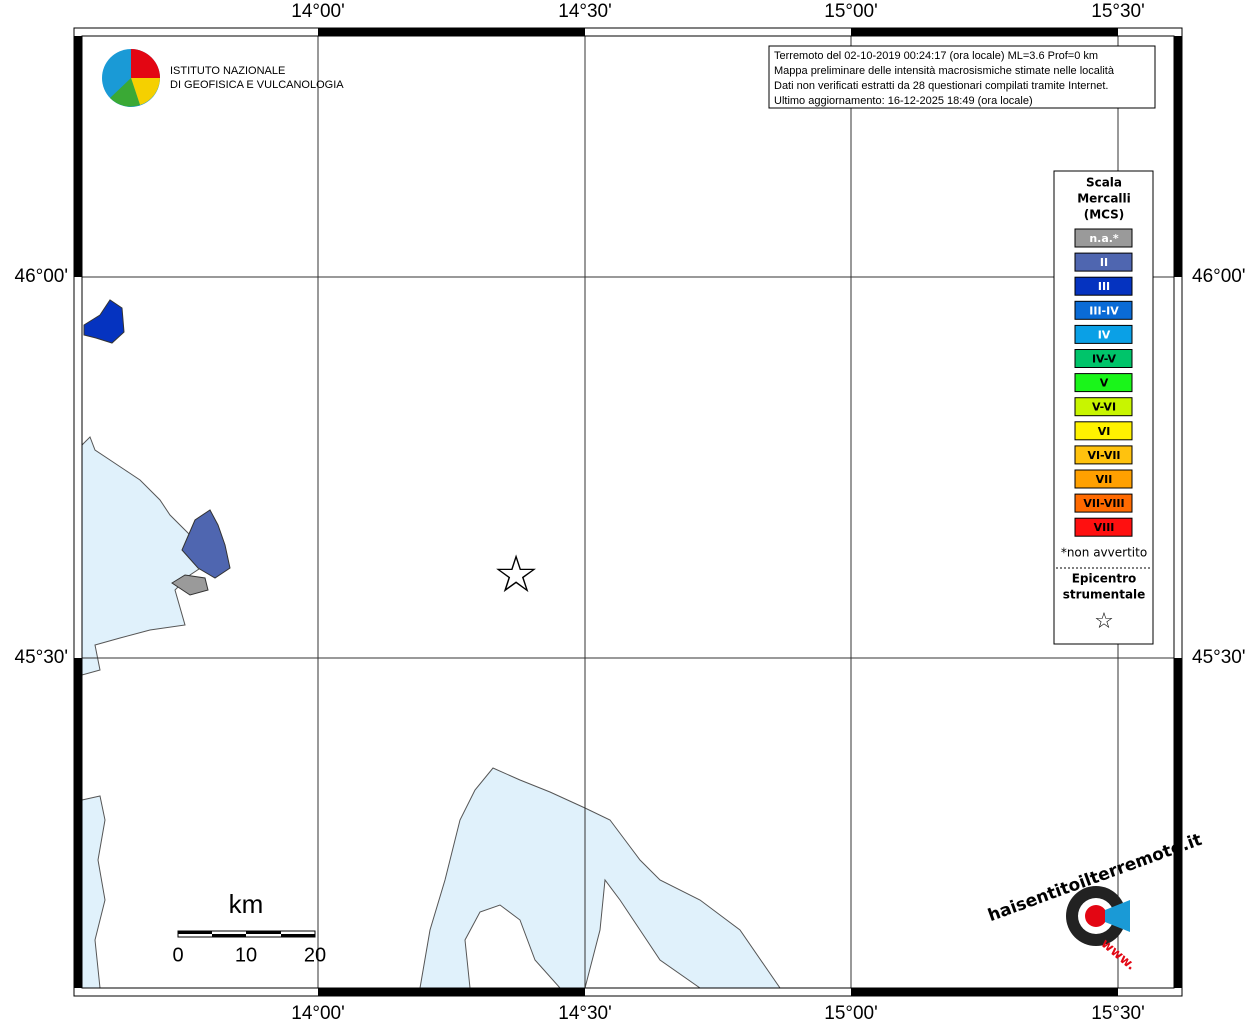 The image size is (1256, 1028). Describe the element at coordinates (104, 321) in the screenshot. I see `region-iii` at that location.